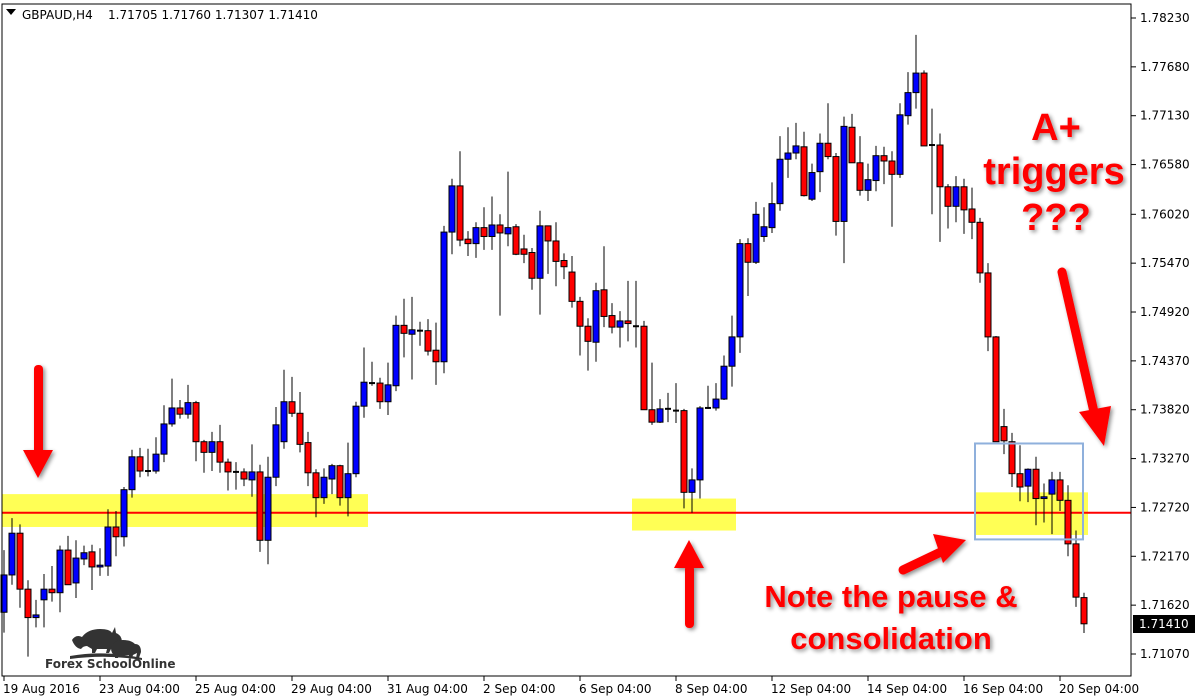  I want to click on time-tick-label: 6 Sep 04:00, so click(615, 689).